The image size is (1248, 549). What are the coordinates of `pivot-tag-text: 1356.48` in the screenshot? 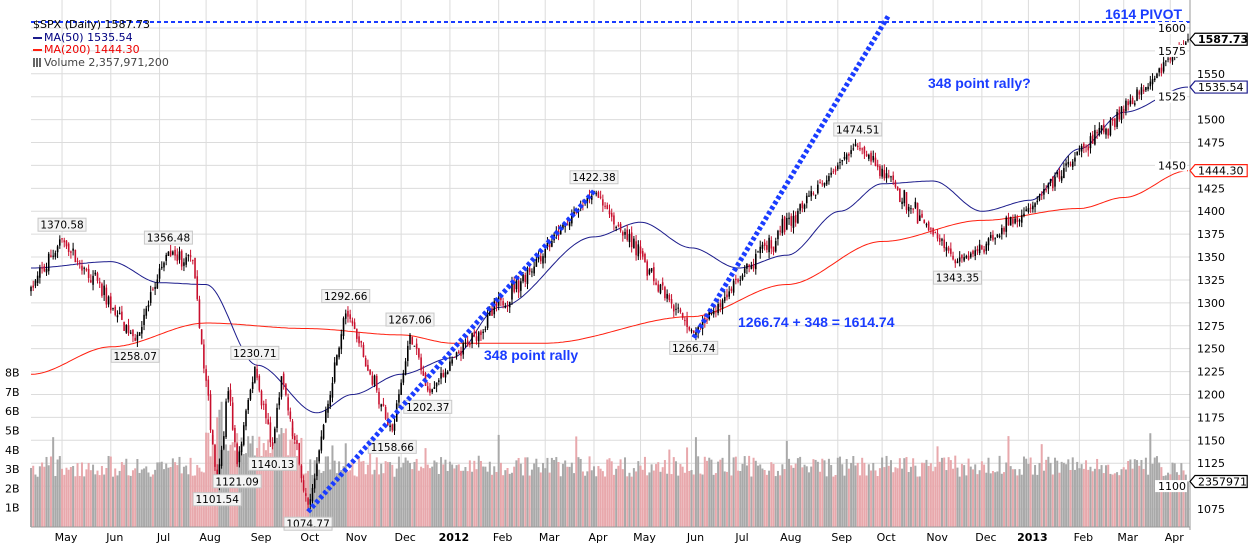 It's located at (168, 239).